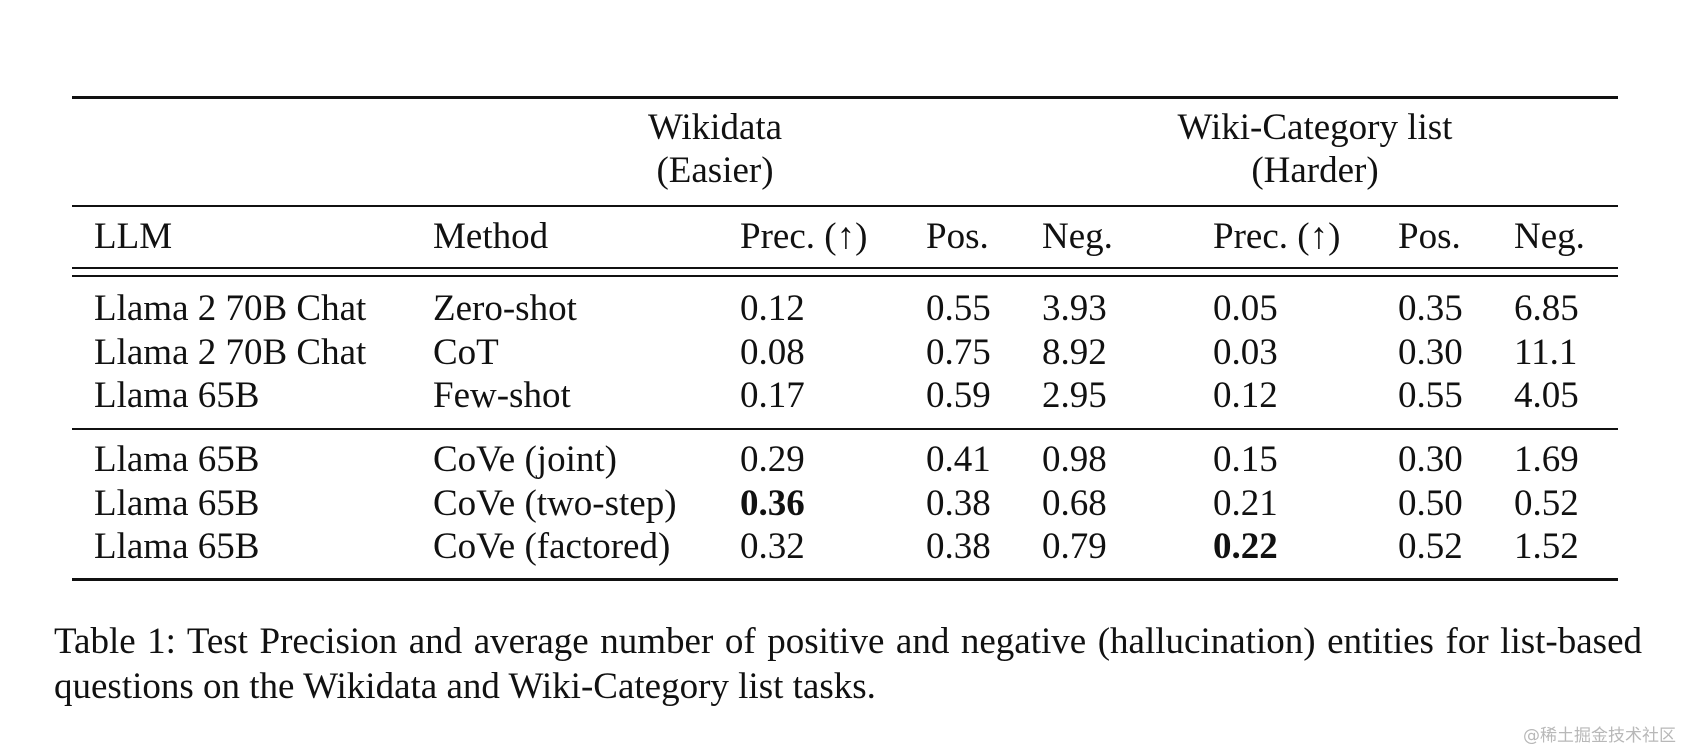 The width and height of the screenshot is (1690, 752). I want to click on cell-category-negative: 6.85, so click(1546, 308).